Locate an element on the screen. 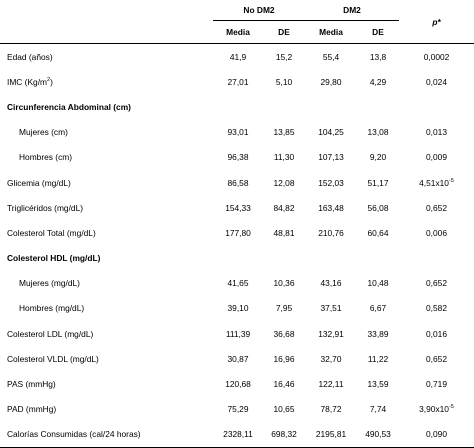 Image resolution: width=474 pixels, height=448 pixels. mean-dm2: 29,80 is located at coordinates (331, 81).